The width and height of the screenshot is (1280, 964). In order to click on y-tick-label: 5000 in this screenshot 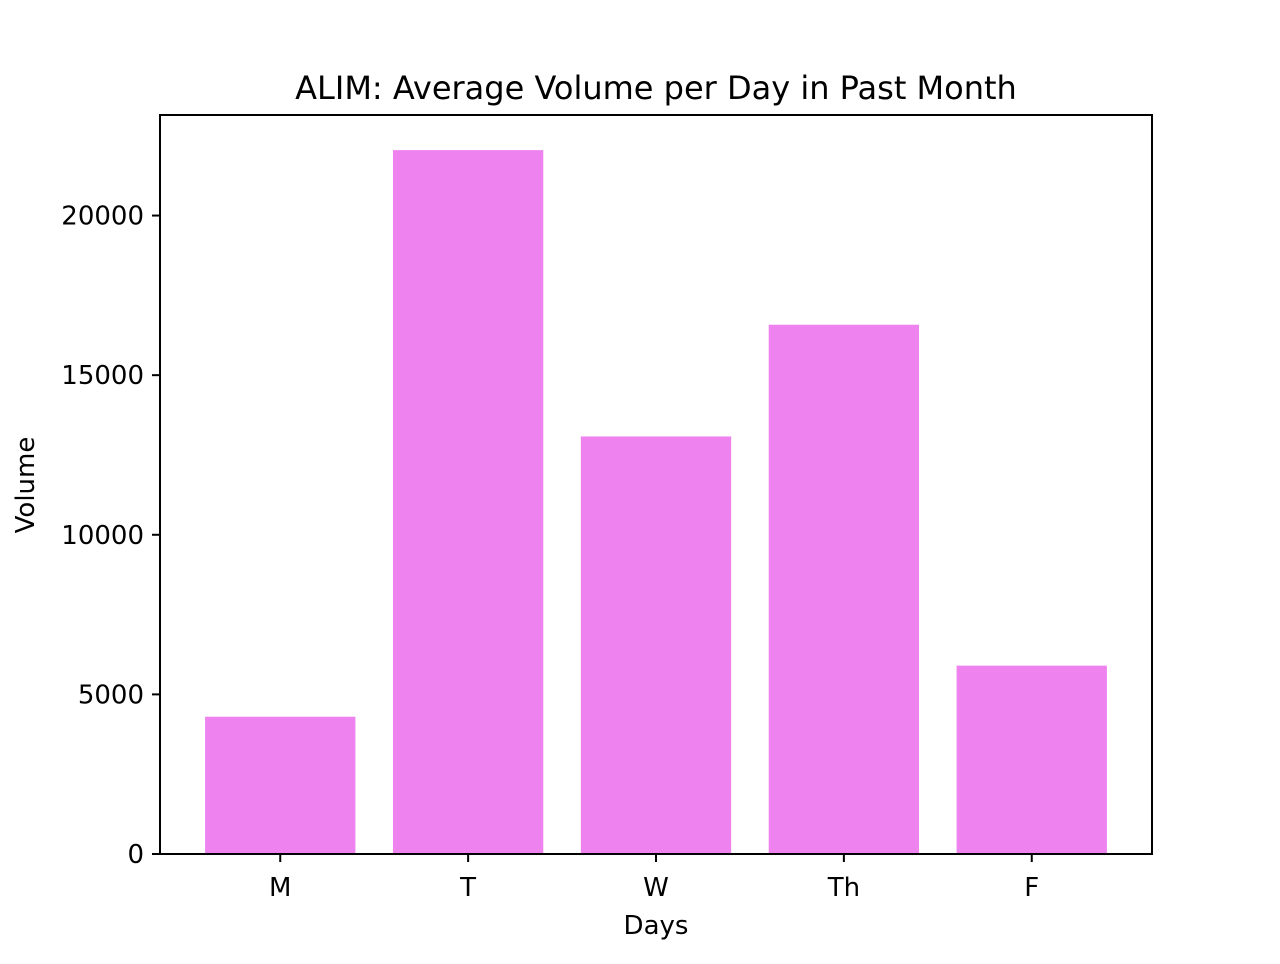, I will do `click(111, 695)`.